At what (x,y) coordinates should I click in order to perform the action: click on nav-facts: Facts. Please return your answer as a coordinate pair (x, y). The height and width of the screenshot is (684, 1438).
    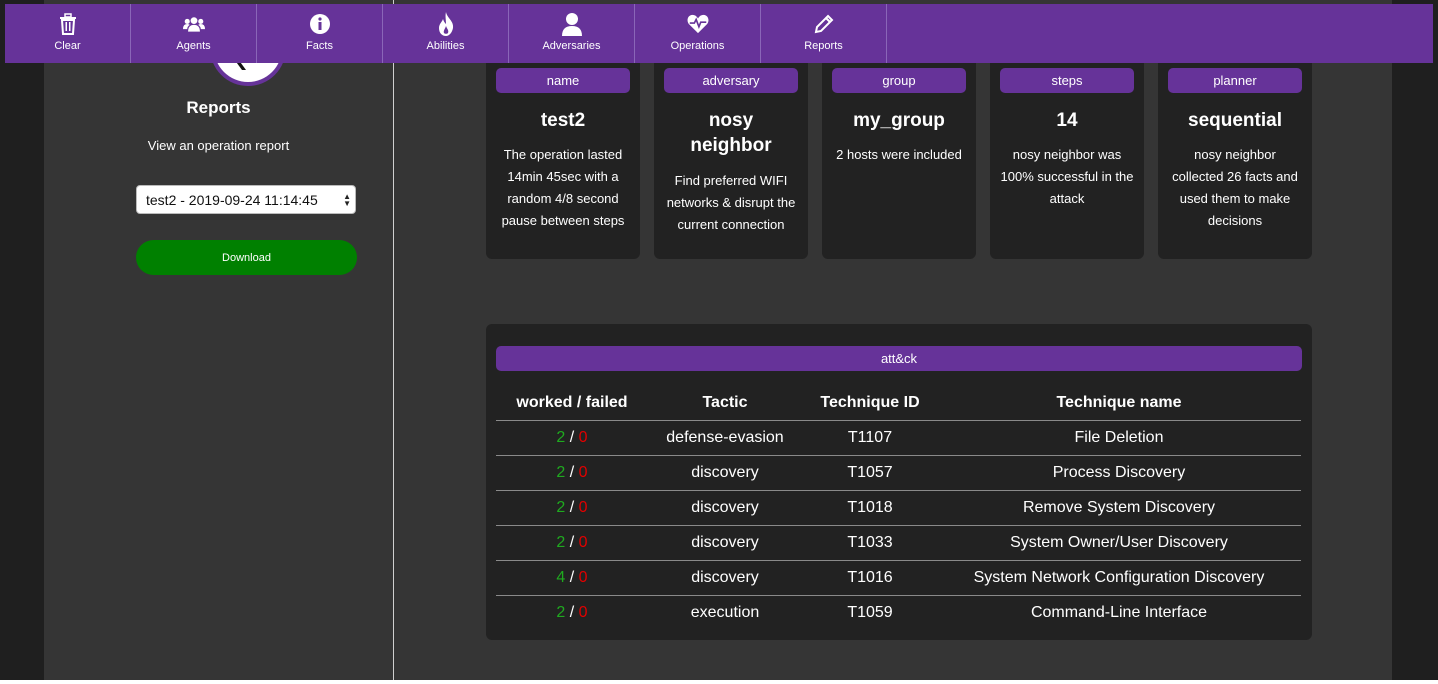
    Looking at the image, I should click on (320, 33).